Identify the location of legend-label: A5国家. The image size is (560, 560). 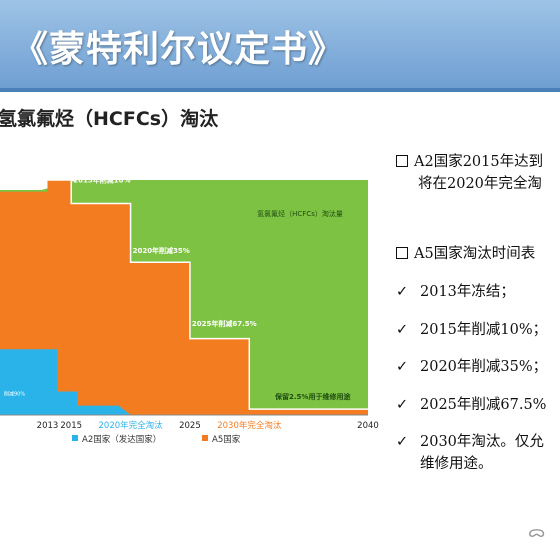
(226, 439).